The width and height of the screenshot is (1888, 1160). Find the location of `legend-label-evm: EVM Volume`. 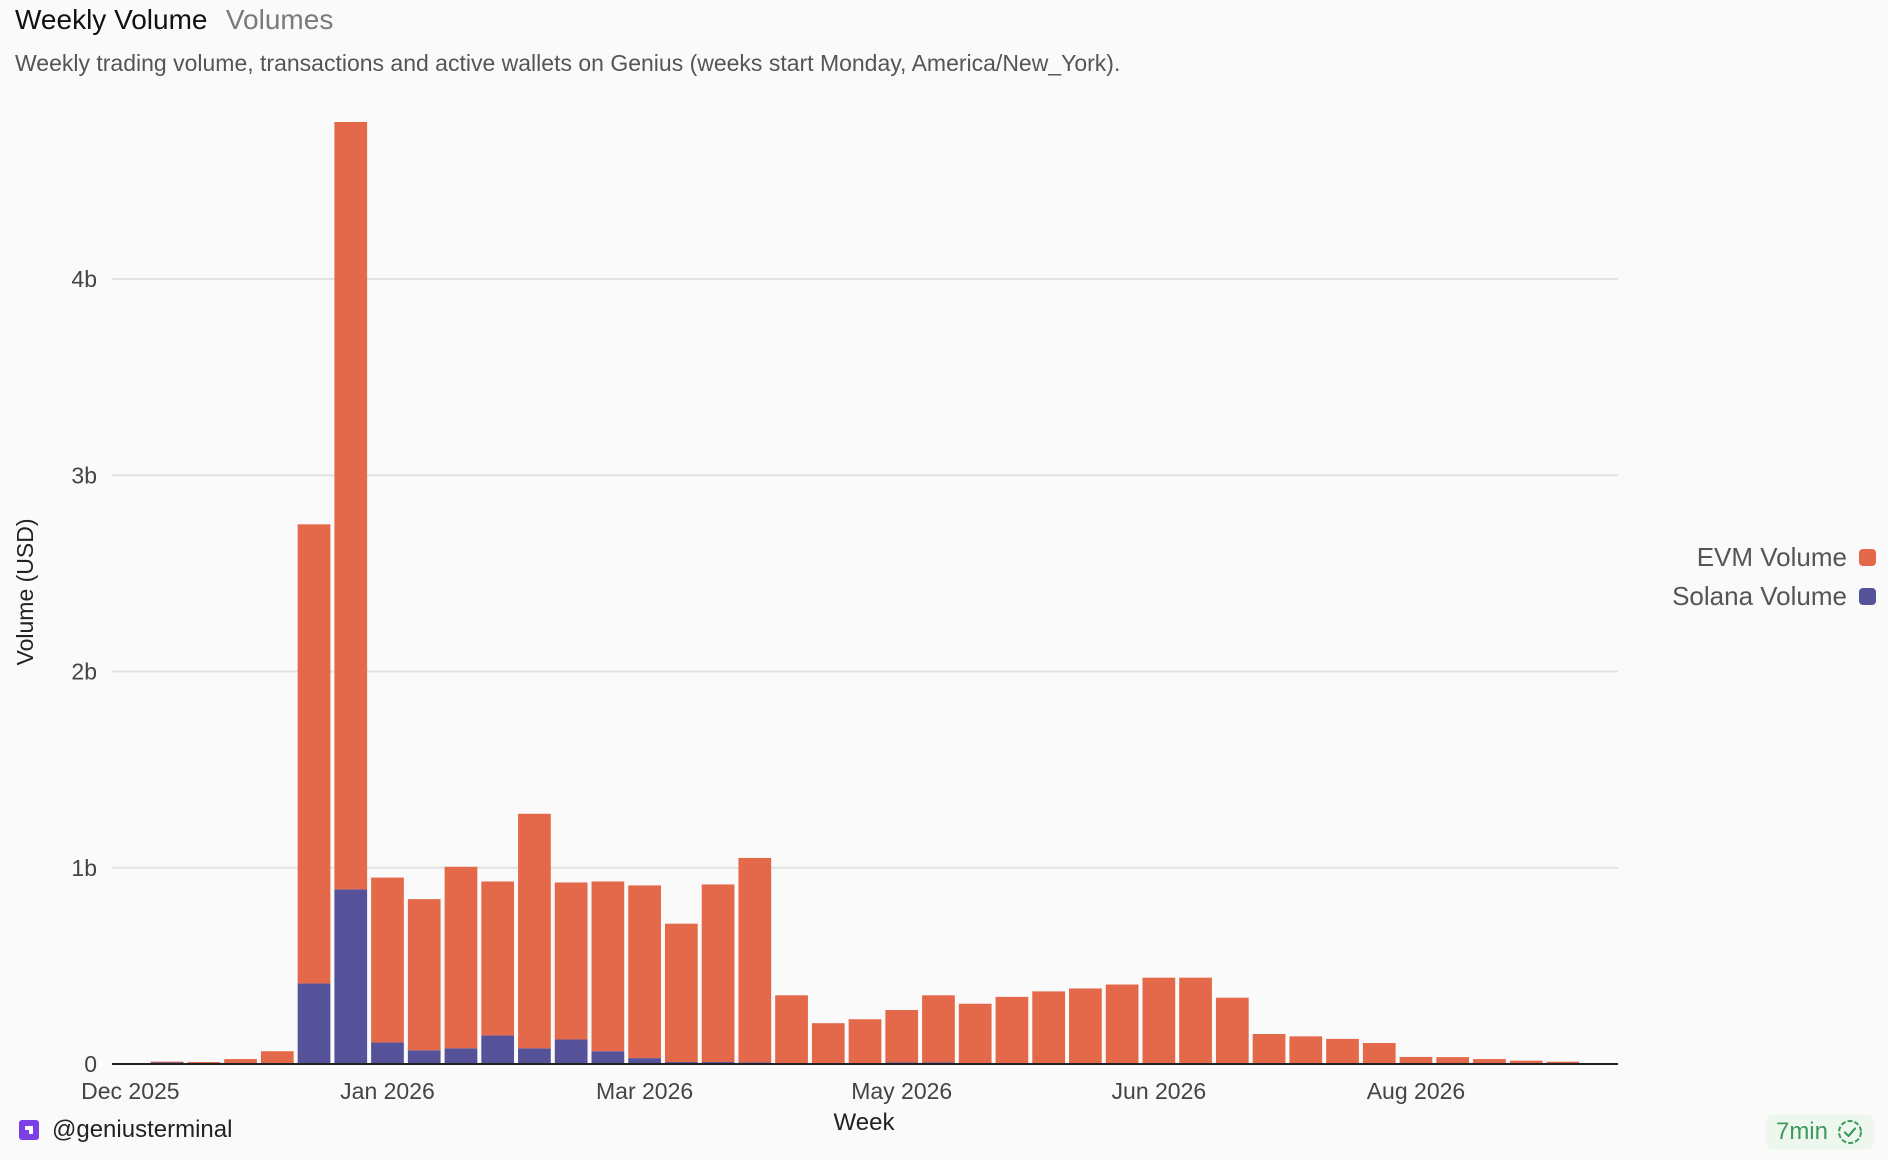

legend-label-evm: EVM Volume is located at coordinates (1771, 557).